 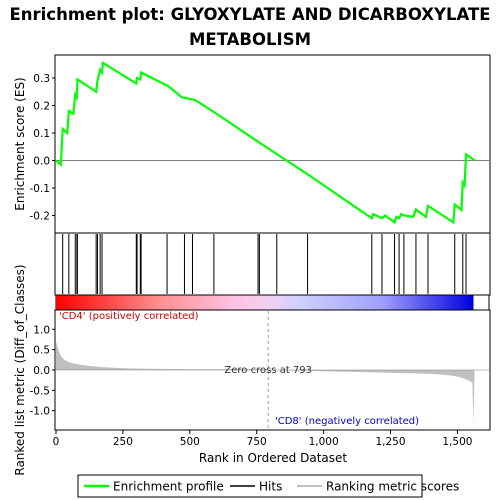 What do you see at coordinates (40, 391) in the screenshot?
I see `metric-y-tick-label: -0.5` at bounding box center [40, 391].